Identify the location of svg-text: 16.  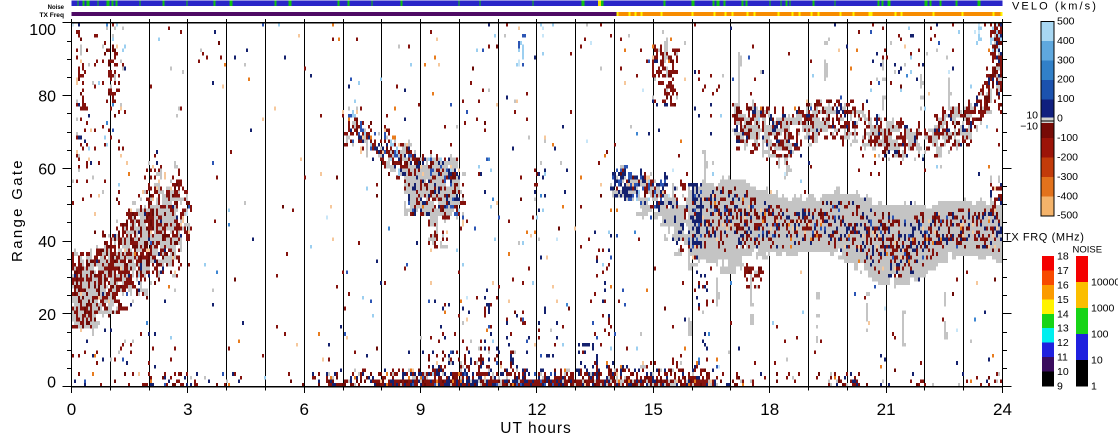
(1063, 285).